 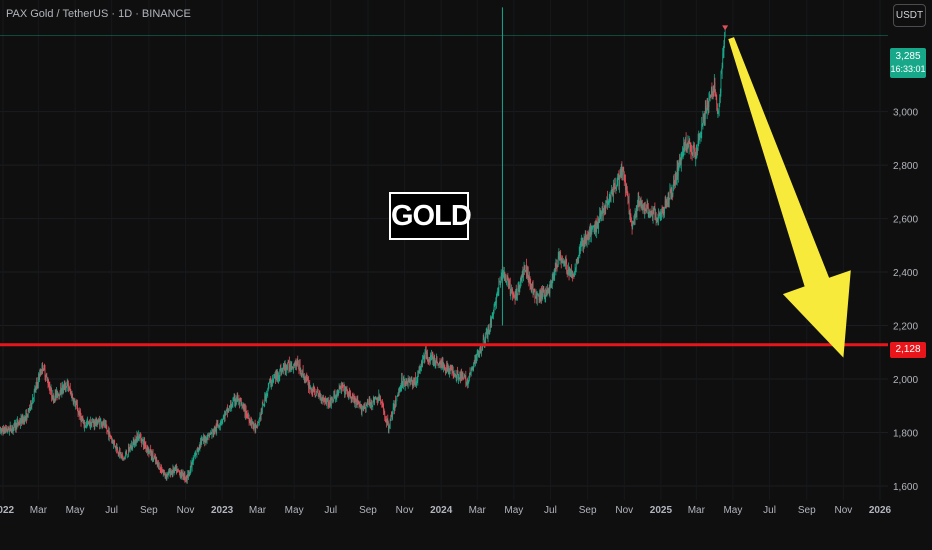 What do you see at coordinates (909, 15) in the screenshot?
I see `currency-button: USDT` at bounding box center [909, 15].